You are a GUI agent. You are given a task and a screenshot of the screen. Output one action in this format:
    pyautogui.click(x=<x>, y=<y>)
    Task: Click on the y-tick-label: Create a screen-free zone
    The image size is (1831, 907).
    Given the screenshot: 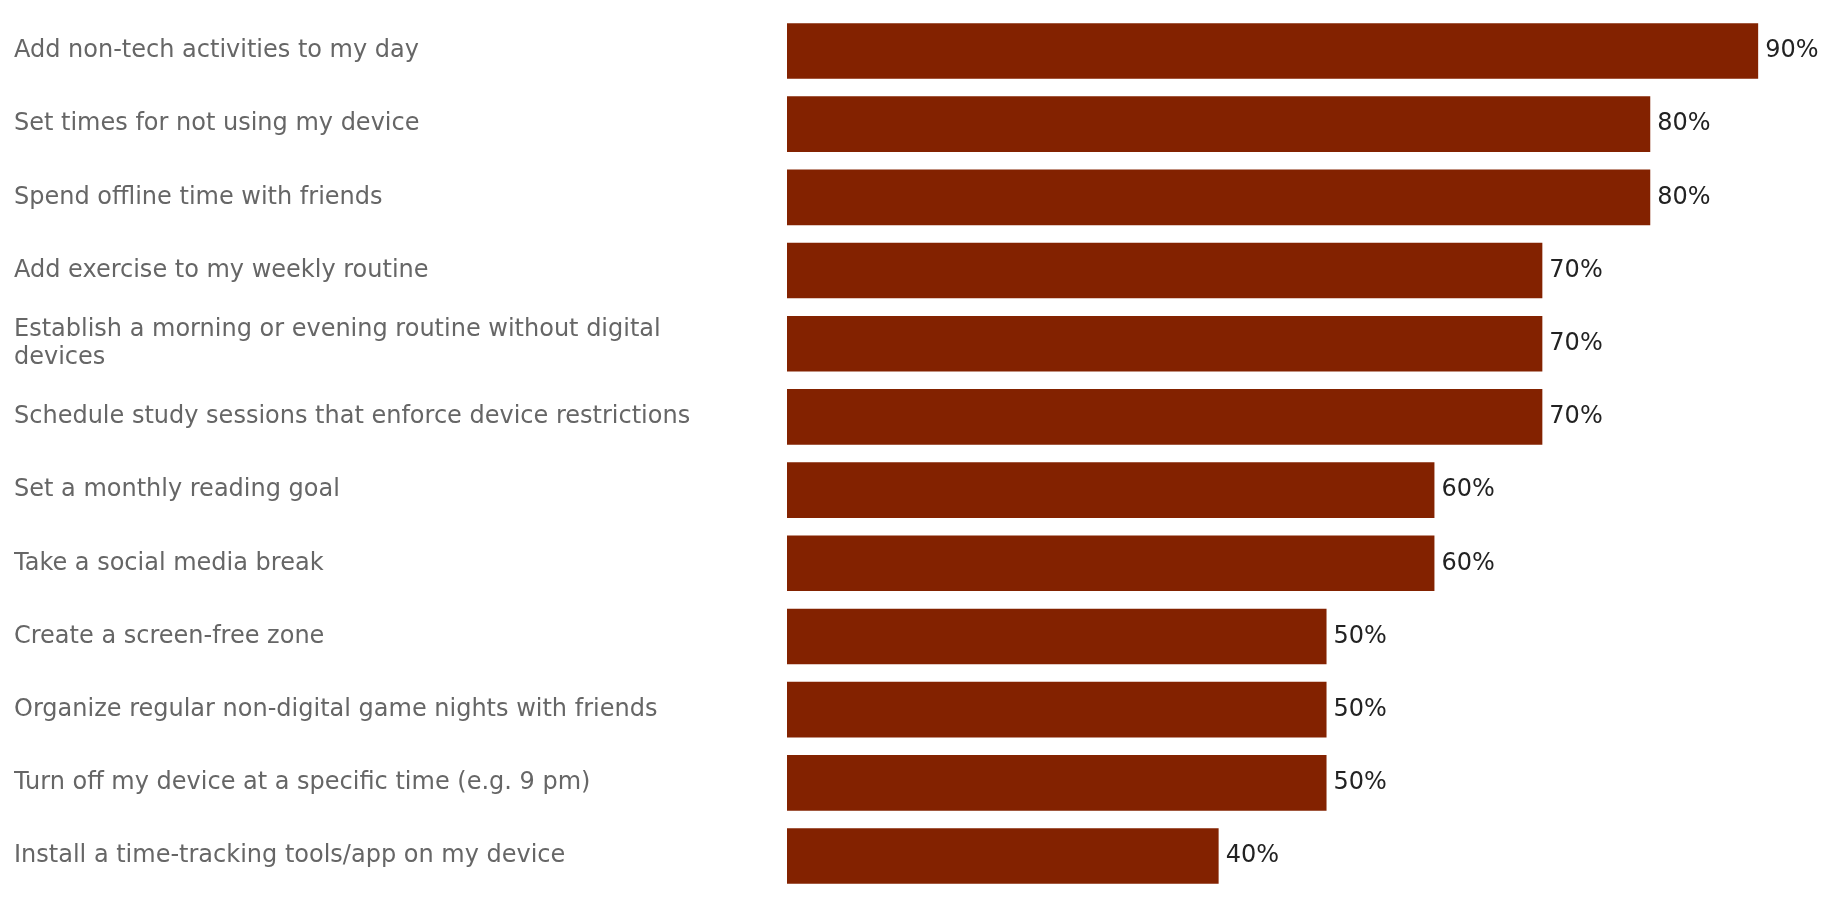 What is the action you would take?
    pyautogui.click(x=169, y=634)
    